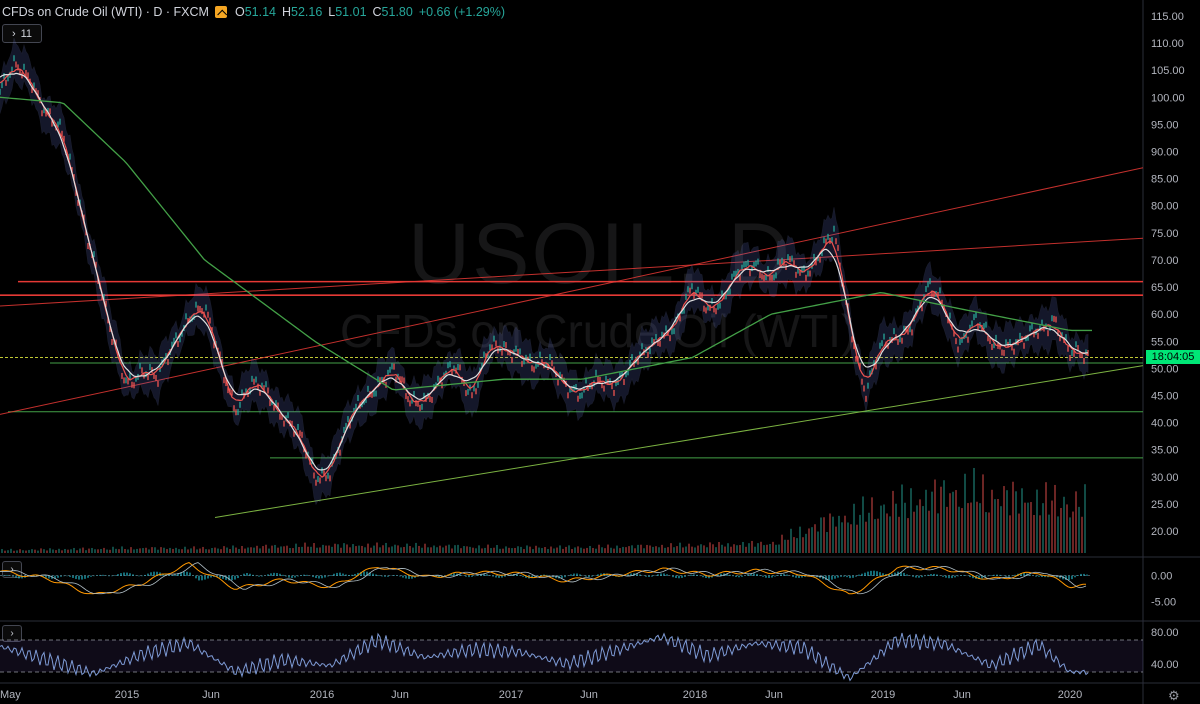 The width and height of the screenshot is (1200, 704). What do you see at coordinates (571, 656) in the screenshot?
I see `rsi-band` at bounding box center [571, 656].